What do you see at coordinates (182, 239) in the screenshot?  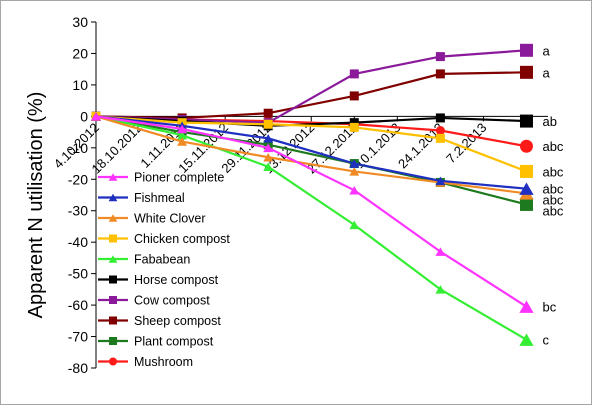 I see `legend-label: Chicken compost` at bounding box center [182, 239].